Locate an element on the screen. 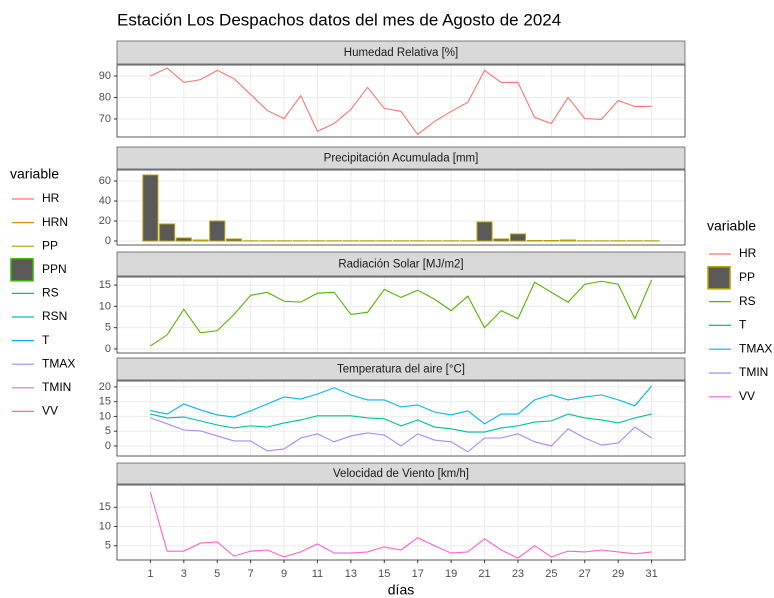 This screenshot has height=598, width=774. x-axis-label: días is located at coordinates (401, 590).